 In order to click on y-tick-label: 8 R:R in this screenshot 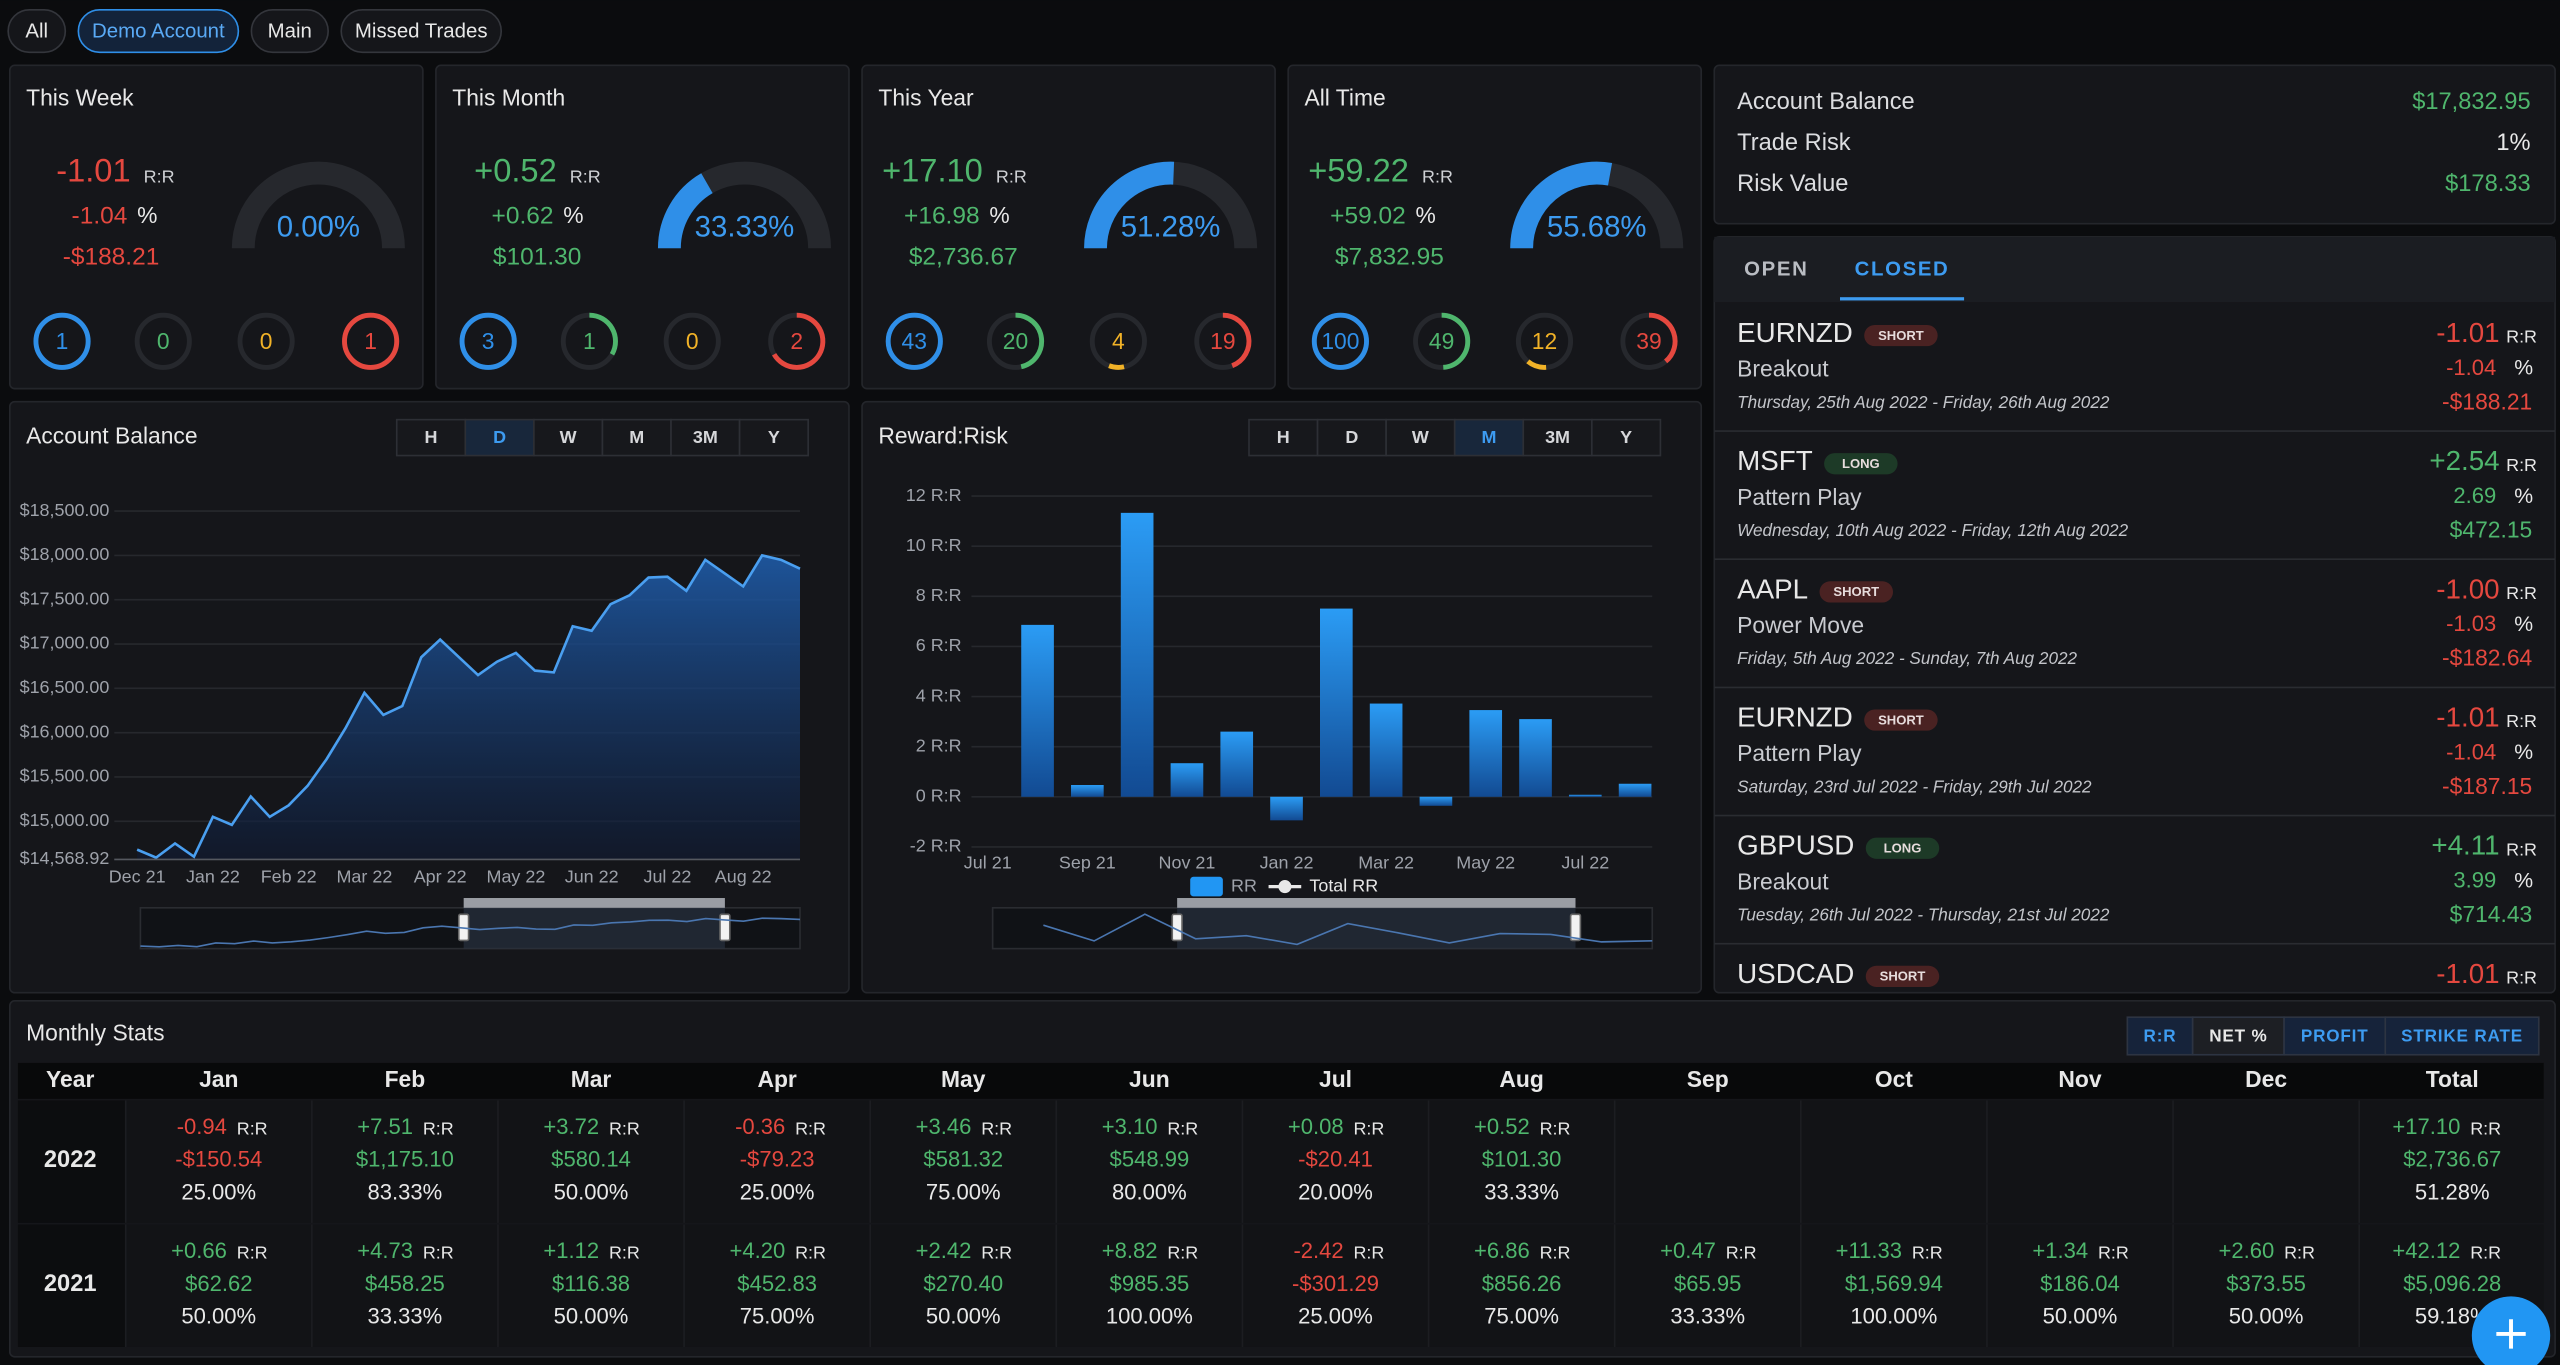, I will do `click(939, 595)`.